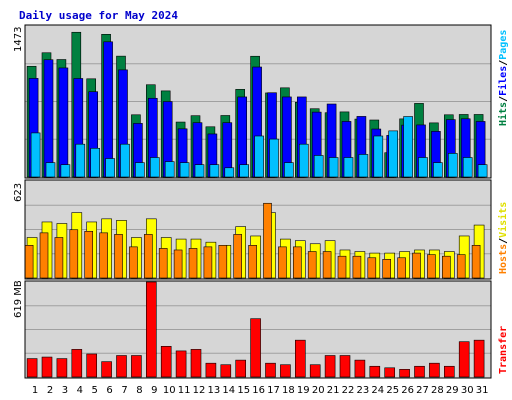  I want to click on x-tick-label: 18, so click(288, 390).